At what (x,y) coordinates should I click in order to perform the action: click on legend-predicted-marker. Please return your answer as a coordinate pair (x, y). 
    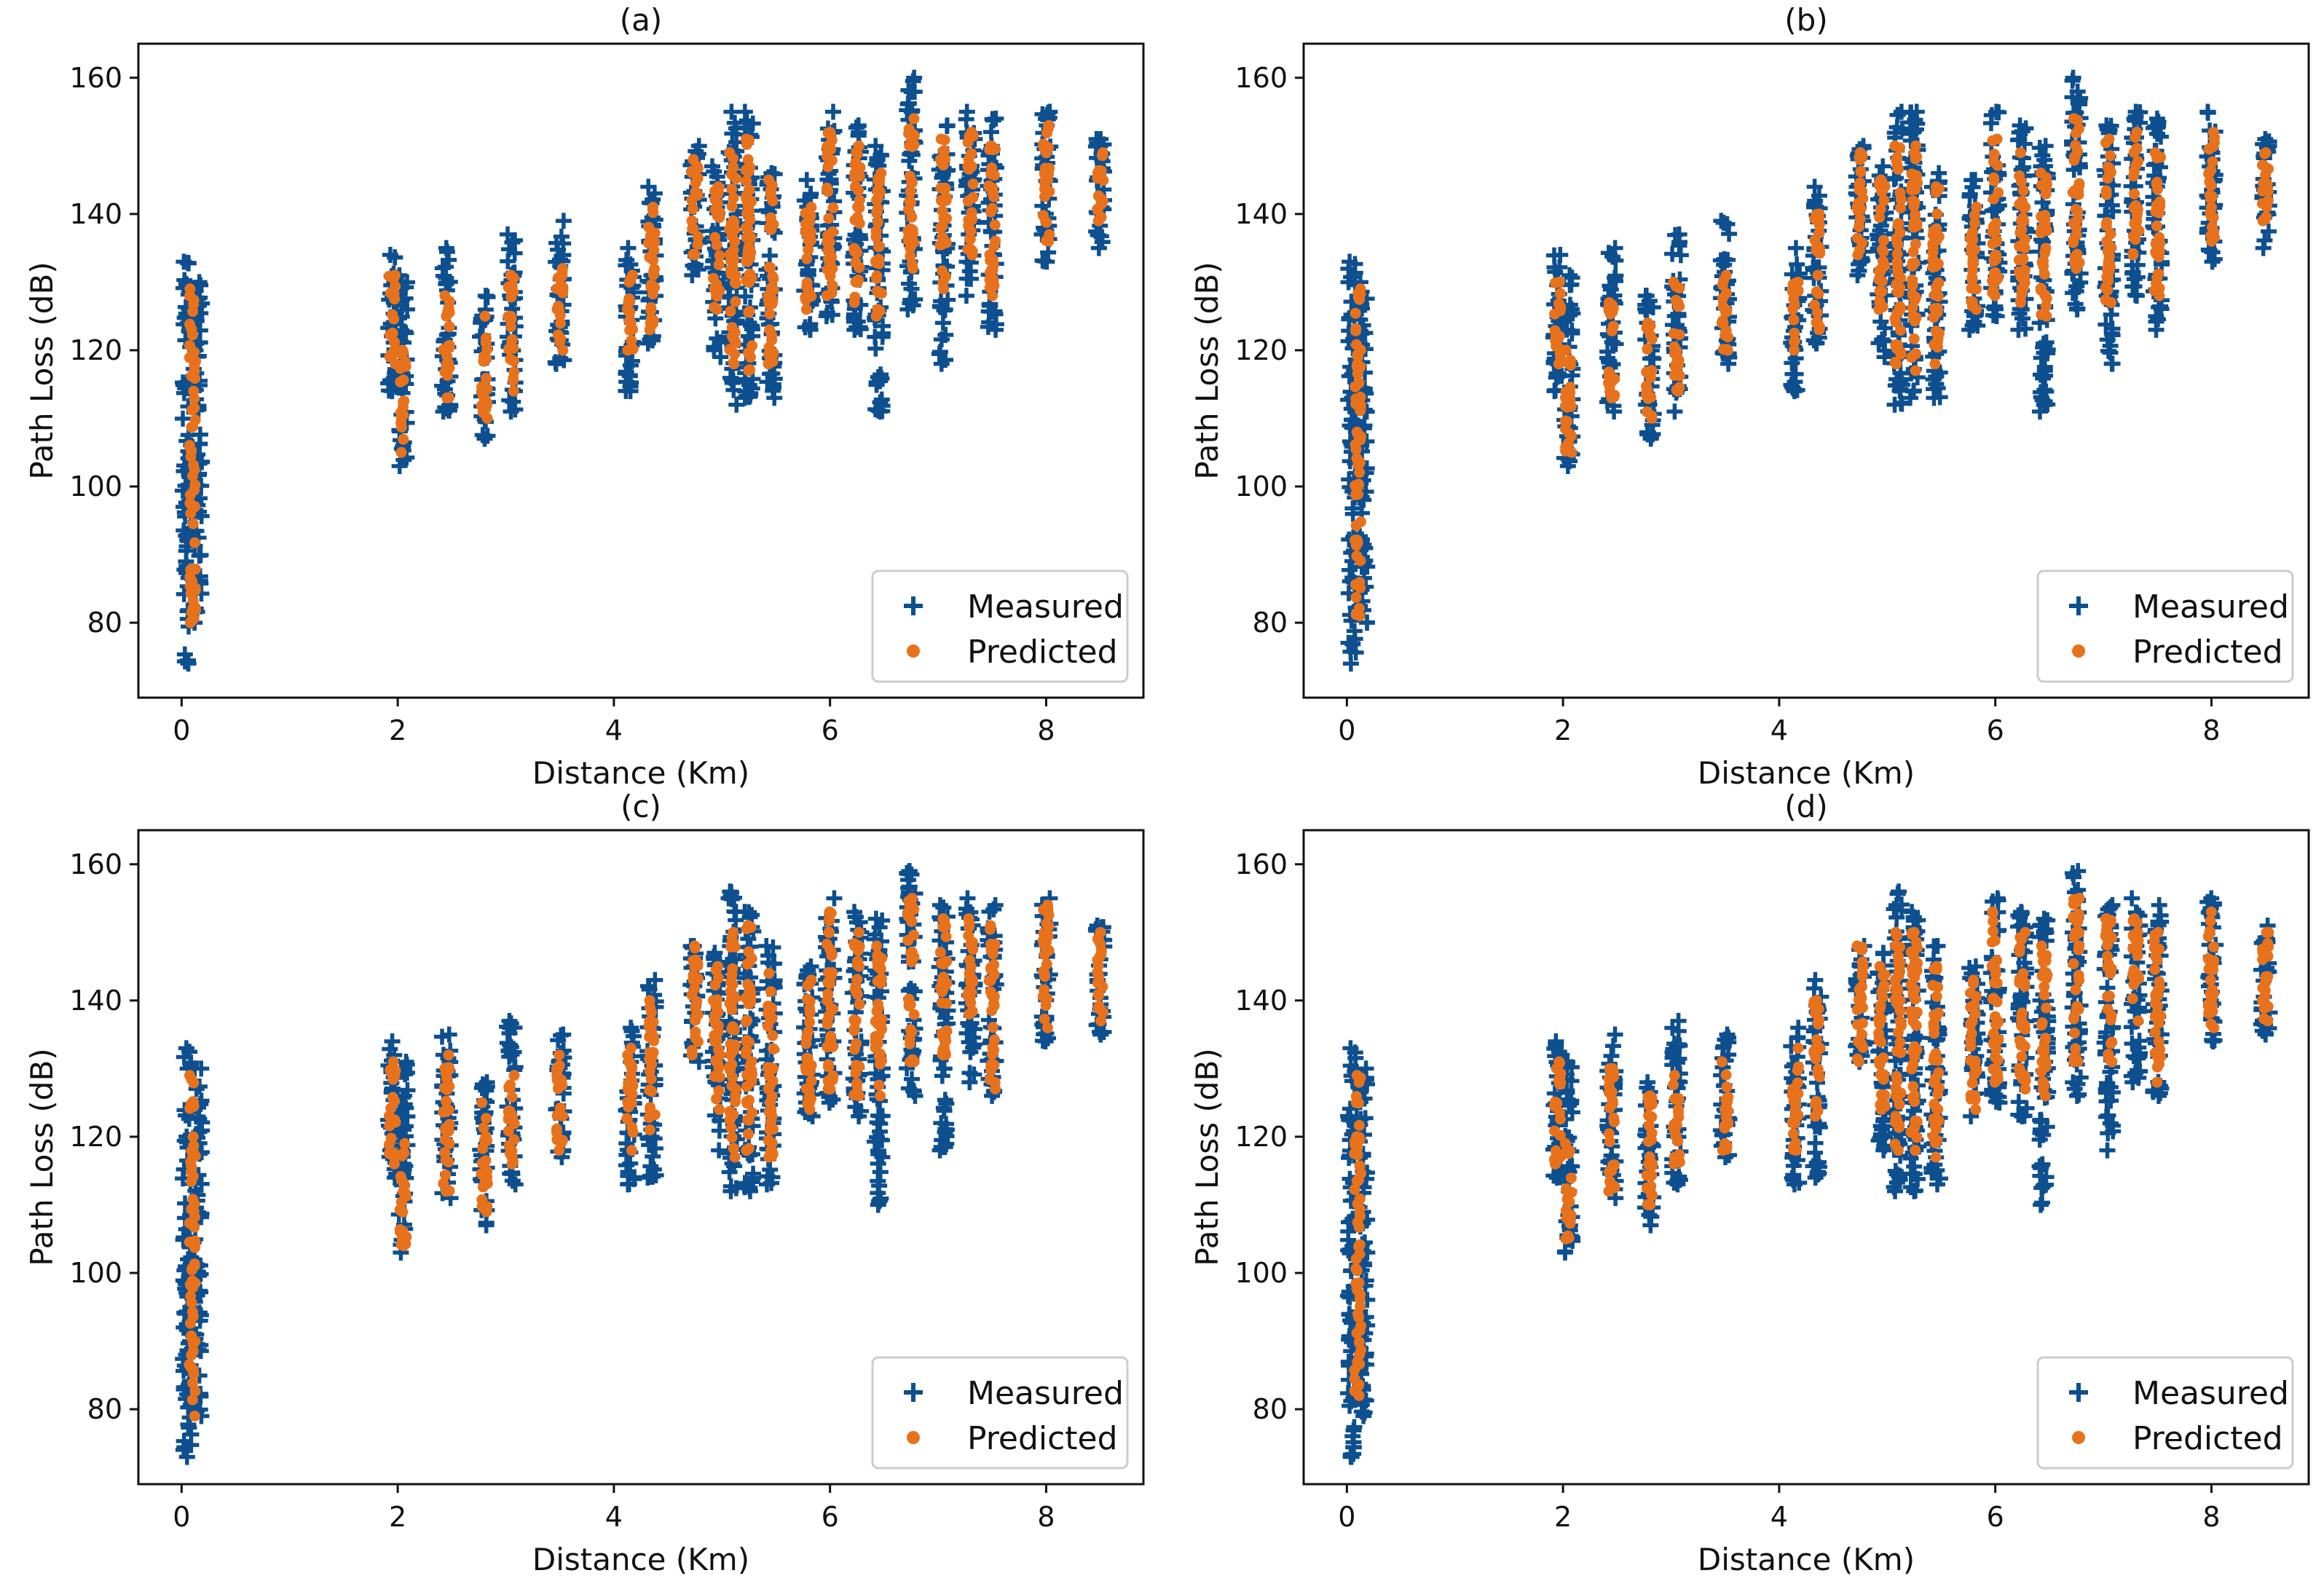
    Looking at the image, I should click on (913, 651).